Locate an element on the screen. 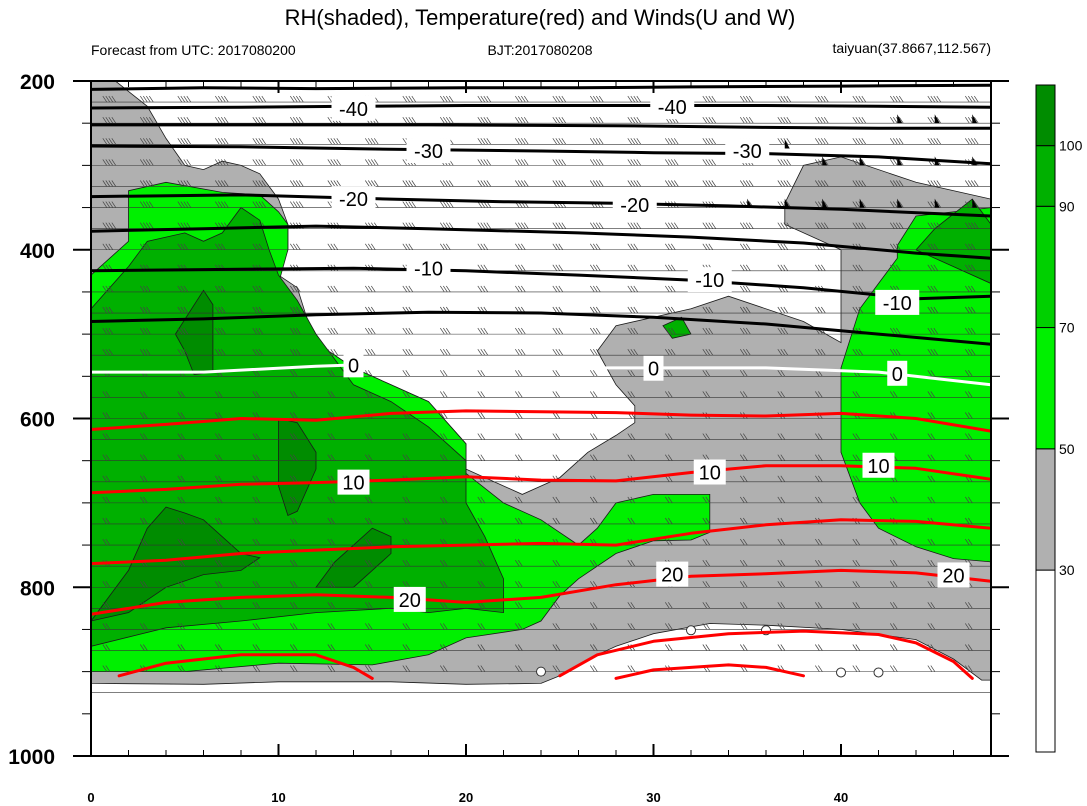 This screenshot has width=1087, height=806. contour-label-text: 10 is located at coordinates (353, 484).